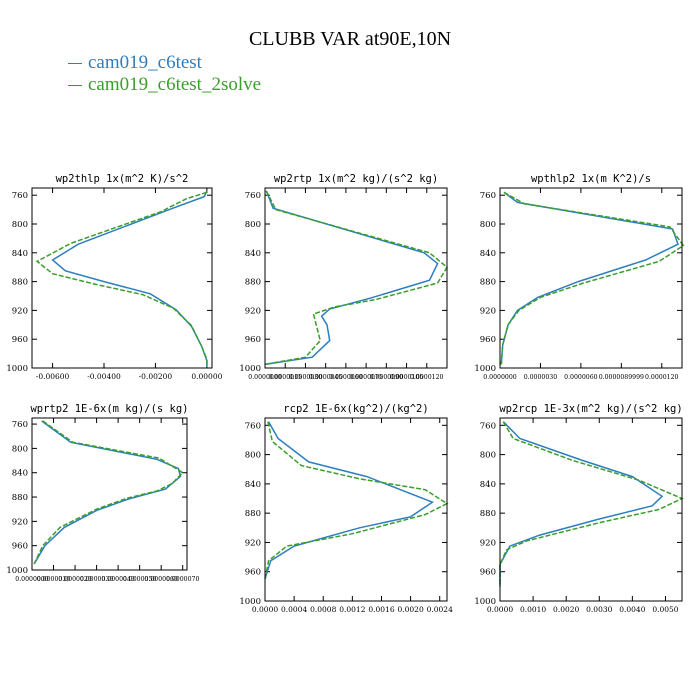  What do you see at coordinates (118, 579) in the screenshot?
I see `x-tick-label: 0.0000040` at bounding box center [118, 579].